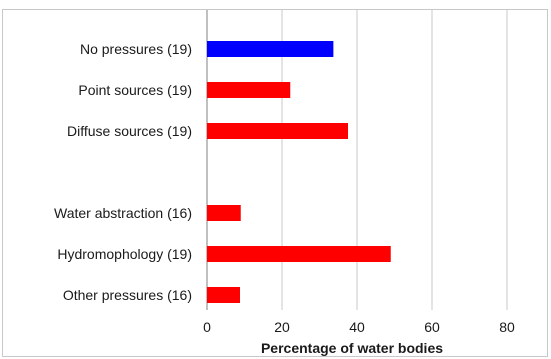 The width and height of the screenshot is (551, 359). I want to click on x-tick-label-40: 40, so click(357, 327).